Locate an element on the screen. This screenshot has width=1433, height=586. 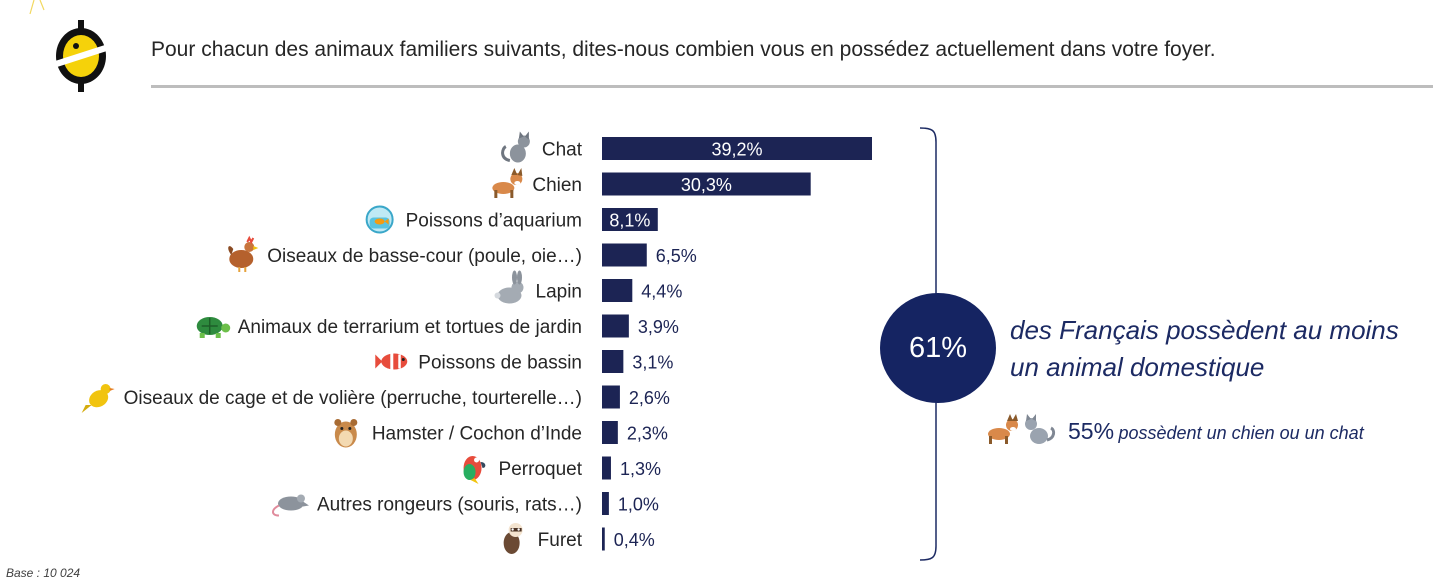
value-label: 2,6% is located at coordinates (649, 398).